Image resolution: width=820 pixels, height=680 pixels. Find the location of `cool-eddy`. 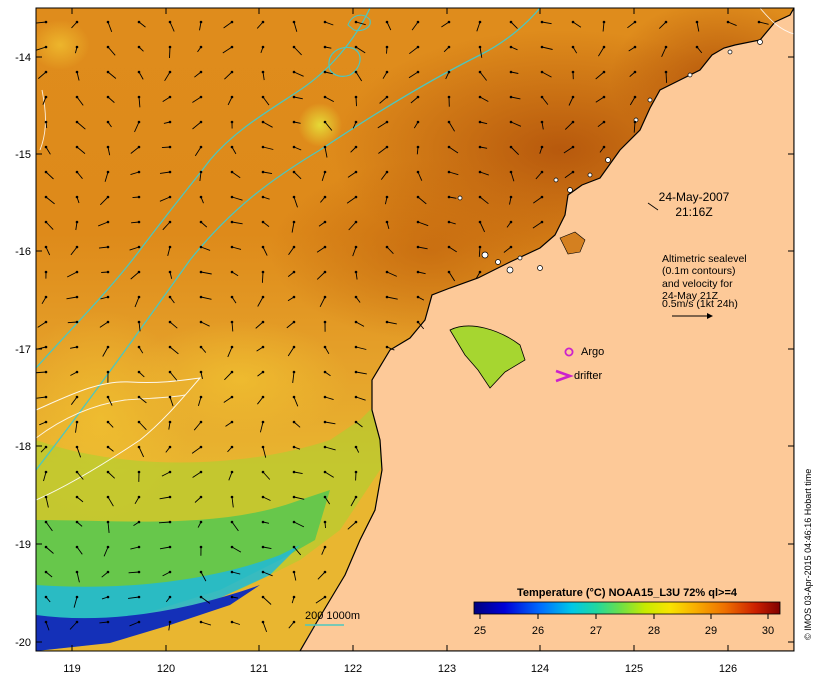

cool-eddy is located at coordinates (320, 125).